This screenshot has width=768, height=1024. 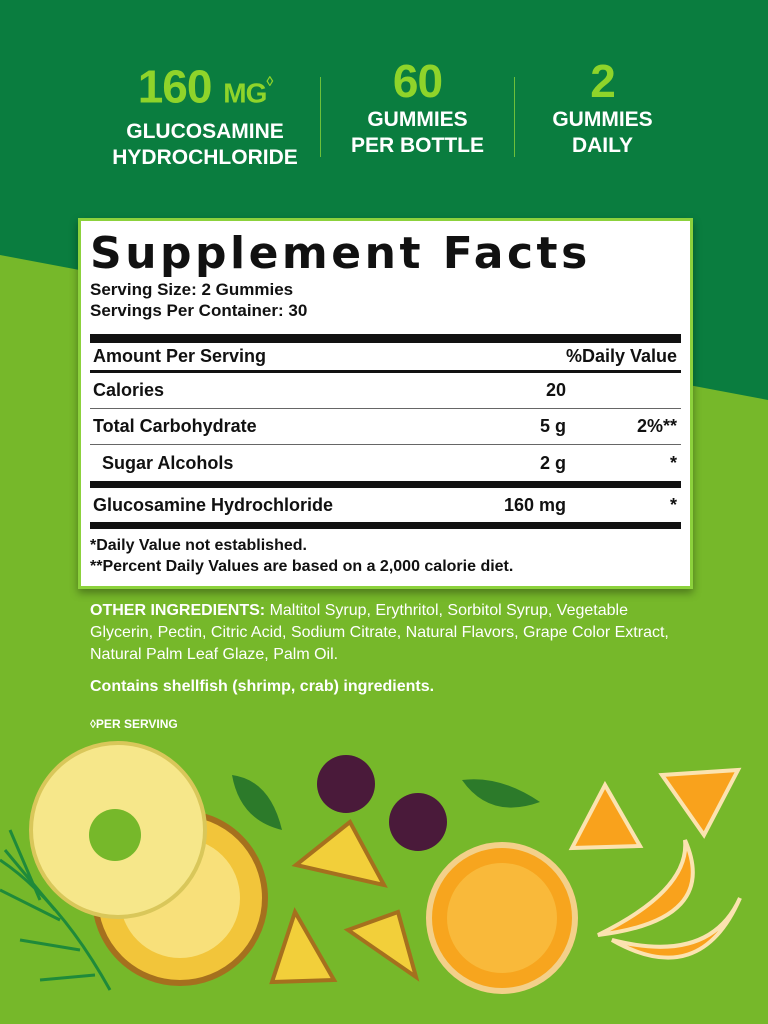 What do you see at coordinates (199, 310) in the screenshot?
I see `servings-per-container: Servings Per Container: 30` at bounding box center [199, 310].